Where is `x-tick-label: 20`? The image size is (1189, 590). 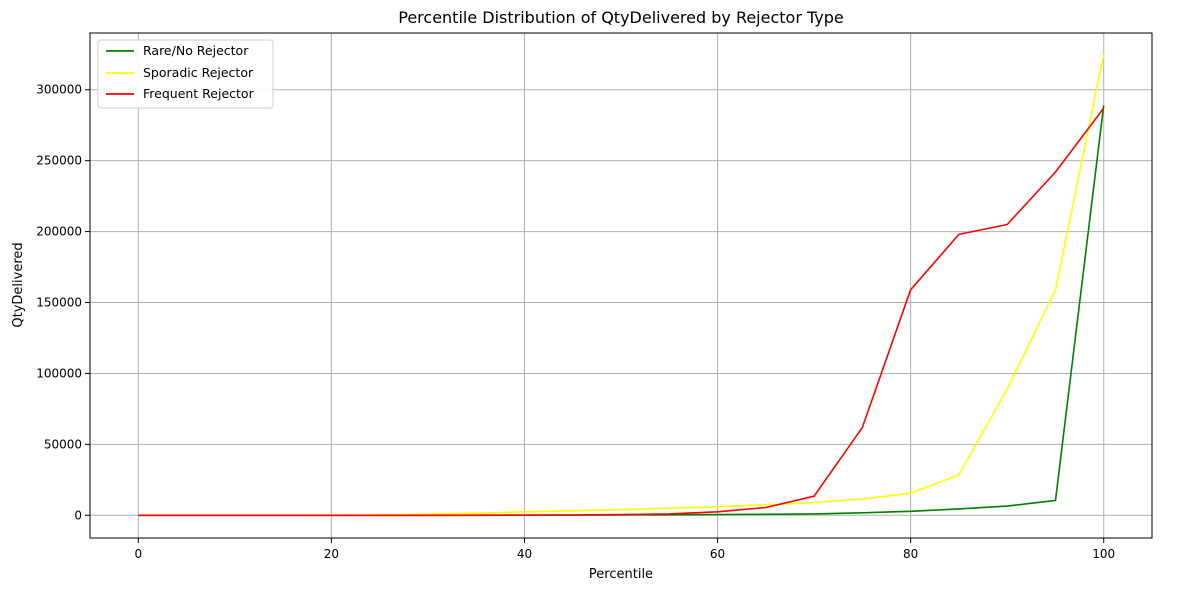
x-tick-label: 20 is located at coordinates (331, 554).